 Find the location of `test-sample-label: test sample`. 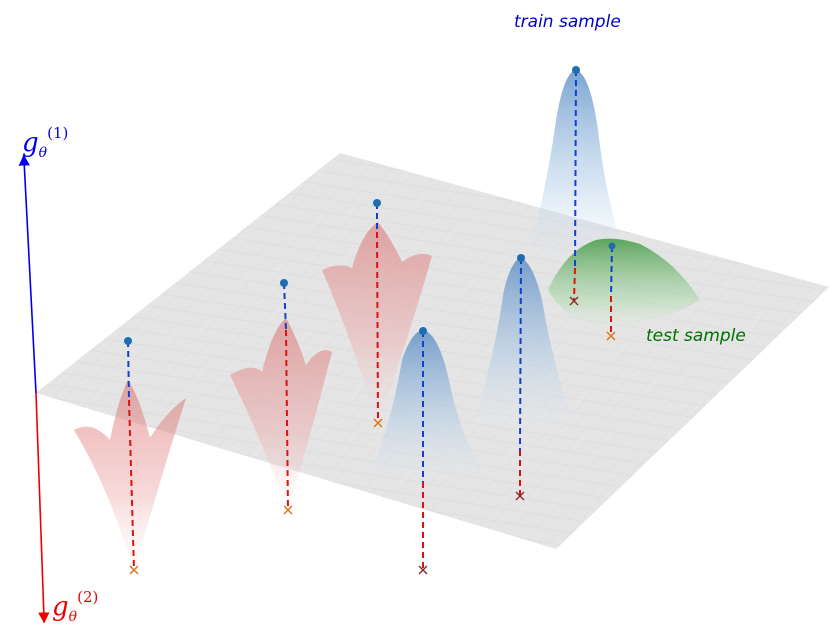

test-sample-label: test sample is located at coordinates (696, 336).